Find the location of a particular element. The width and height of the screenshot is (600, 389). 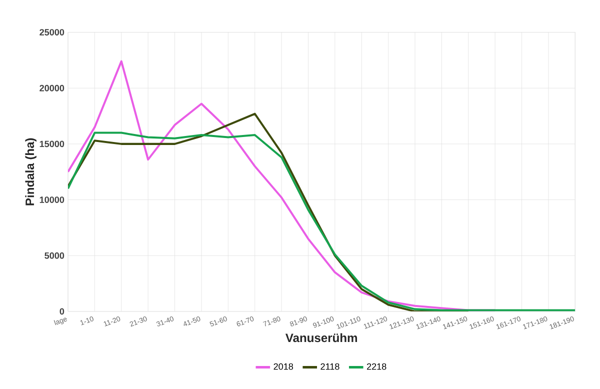

y-tick-label: 5000 is located at coordinates (54, 255).